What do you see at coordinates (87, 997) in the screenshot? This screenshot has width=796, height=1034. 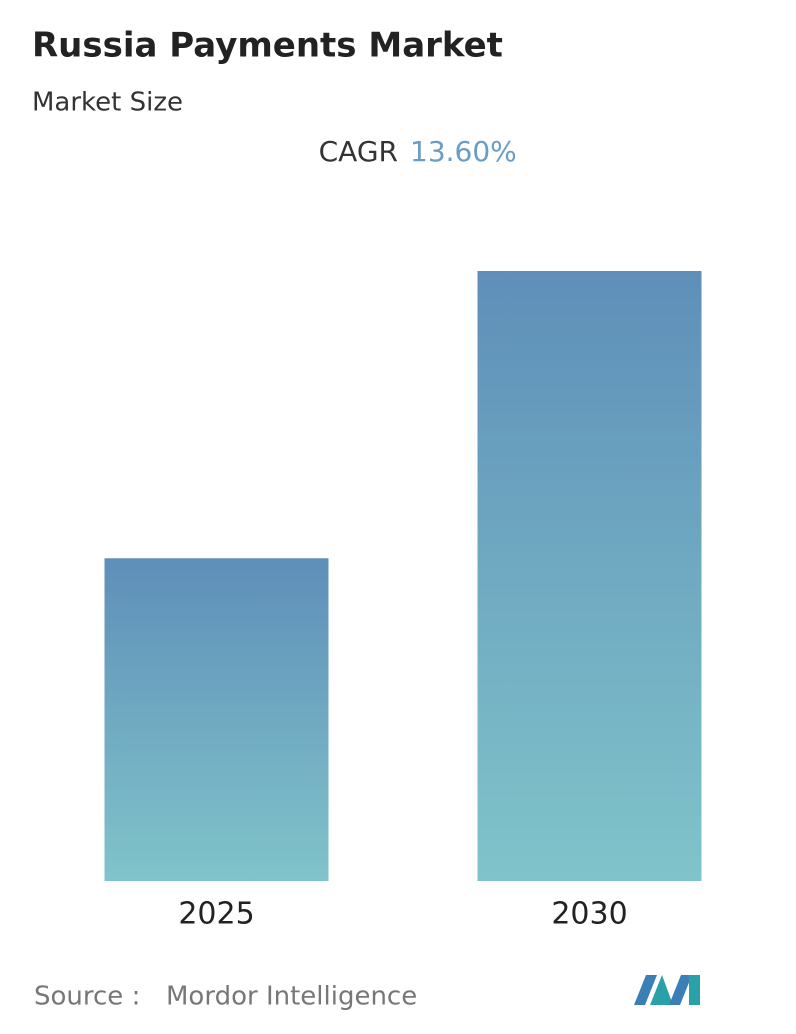 I see `source-label: Source :` at bounding box center [87, 997].